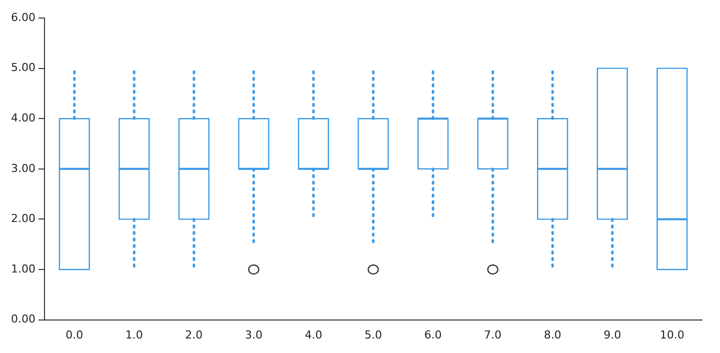 This screenshot has height=353, width=720. What do you see at coordinates (23, 269) in the screenshot?
I see `y-tick-label: 1.00` at bounding box center [23, 269].